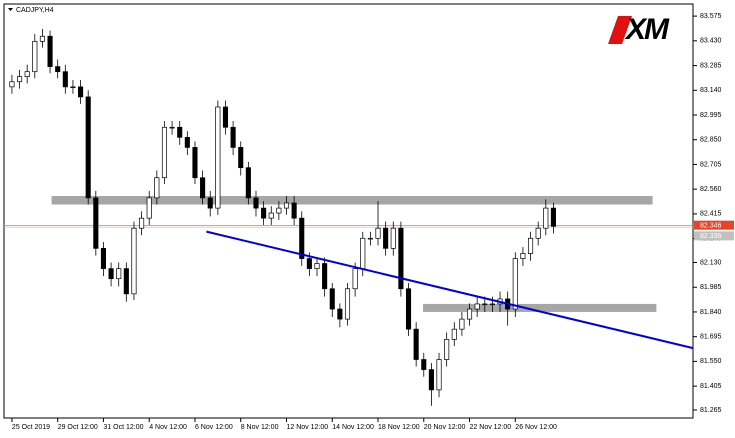 The image size is (735, 438). I want to click on y-tick-label: 81.405, so click(711, 386).